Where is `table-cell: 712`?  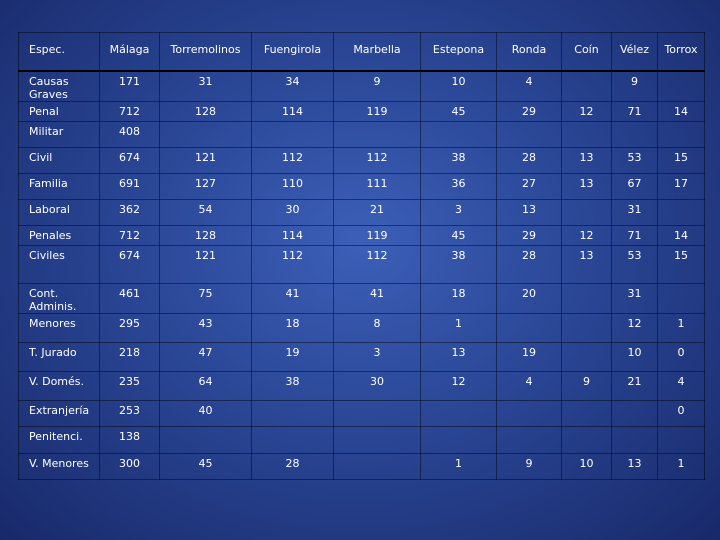 table-cell: 712 is located at coordinates (129, 235).